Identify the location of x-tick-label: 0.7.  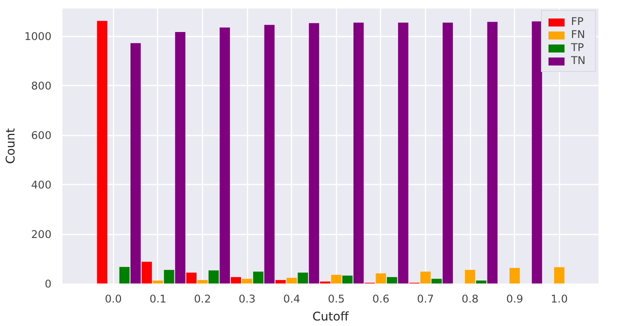
(425, 299).